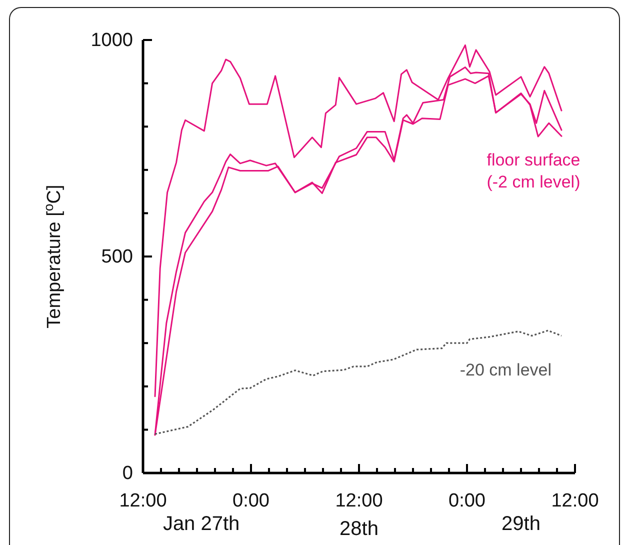 The width and height of the screenshot is (630, 545). Describe the element at coordinates (201, 524) in the screenshot. I see `text: Jan 27th` at that location.